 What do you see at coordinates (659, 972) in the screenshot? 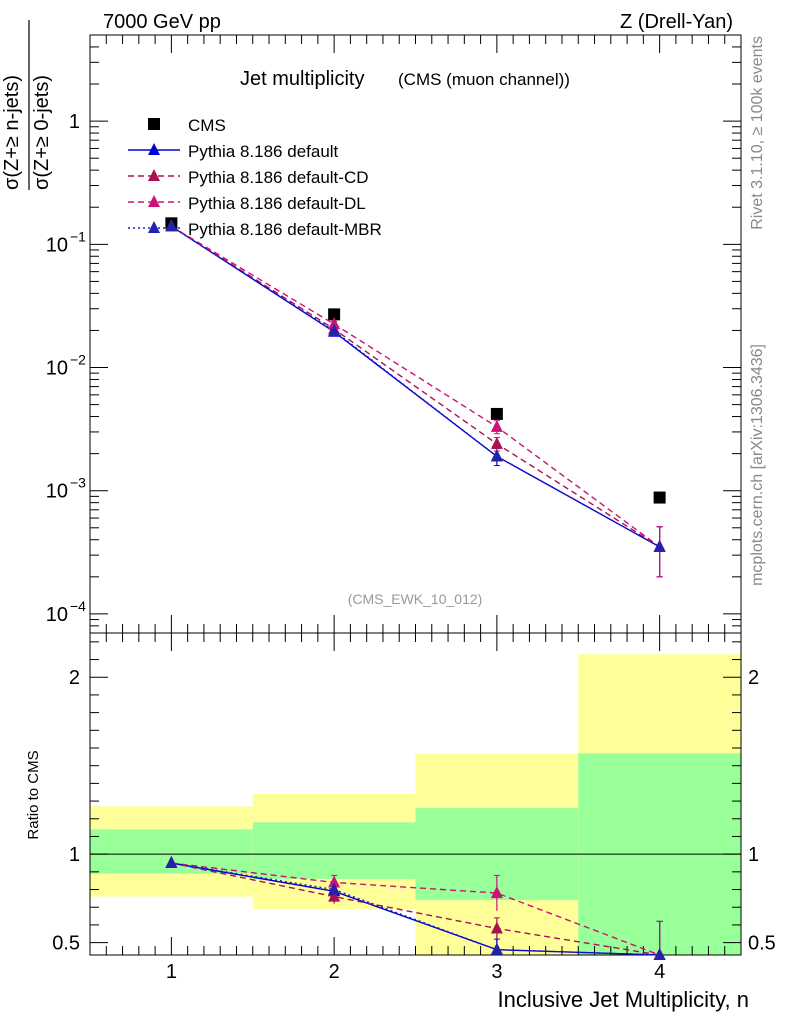
I see `x-tick-label: 4` at bounding box center [659, 972].